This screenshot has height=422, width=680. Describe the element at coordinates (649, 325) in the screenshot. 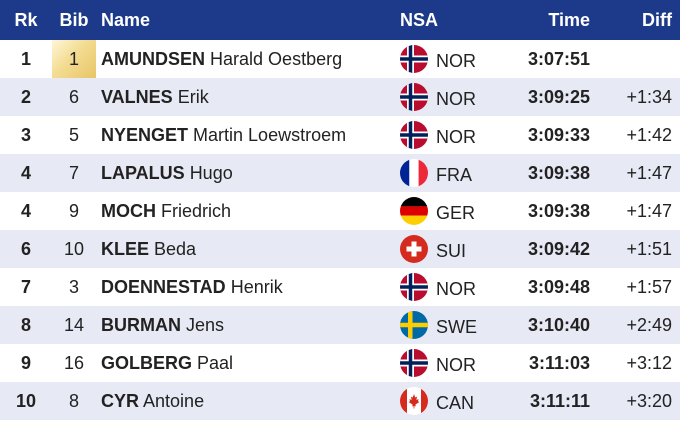

I see `diff-cell: +2:49` at that location.